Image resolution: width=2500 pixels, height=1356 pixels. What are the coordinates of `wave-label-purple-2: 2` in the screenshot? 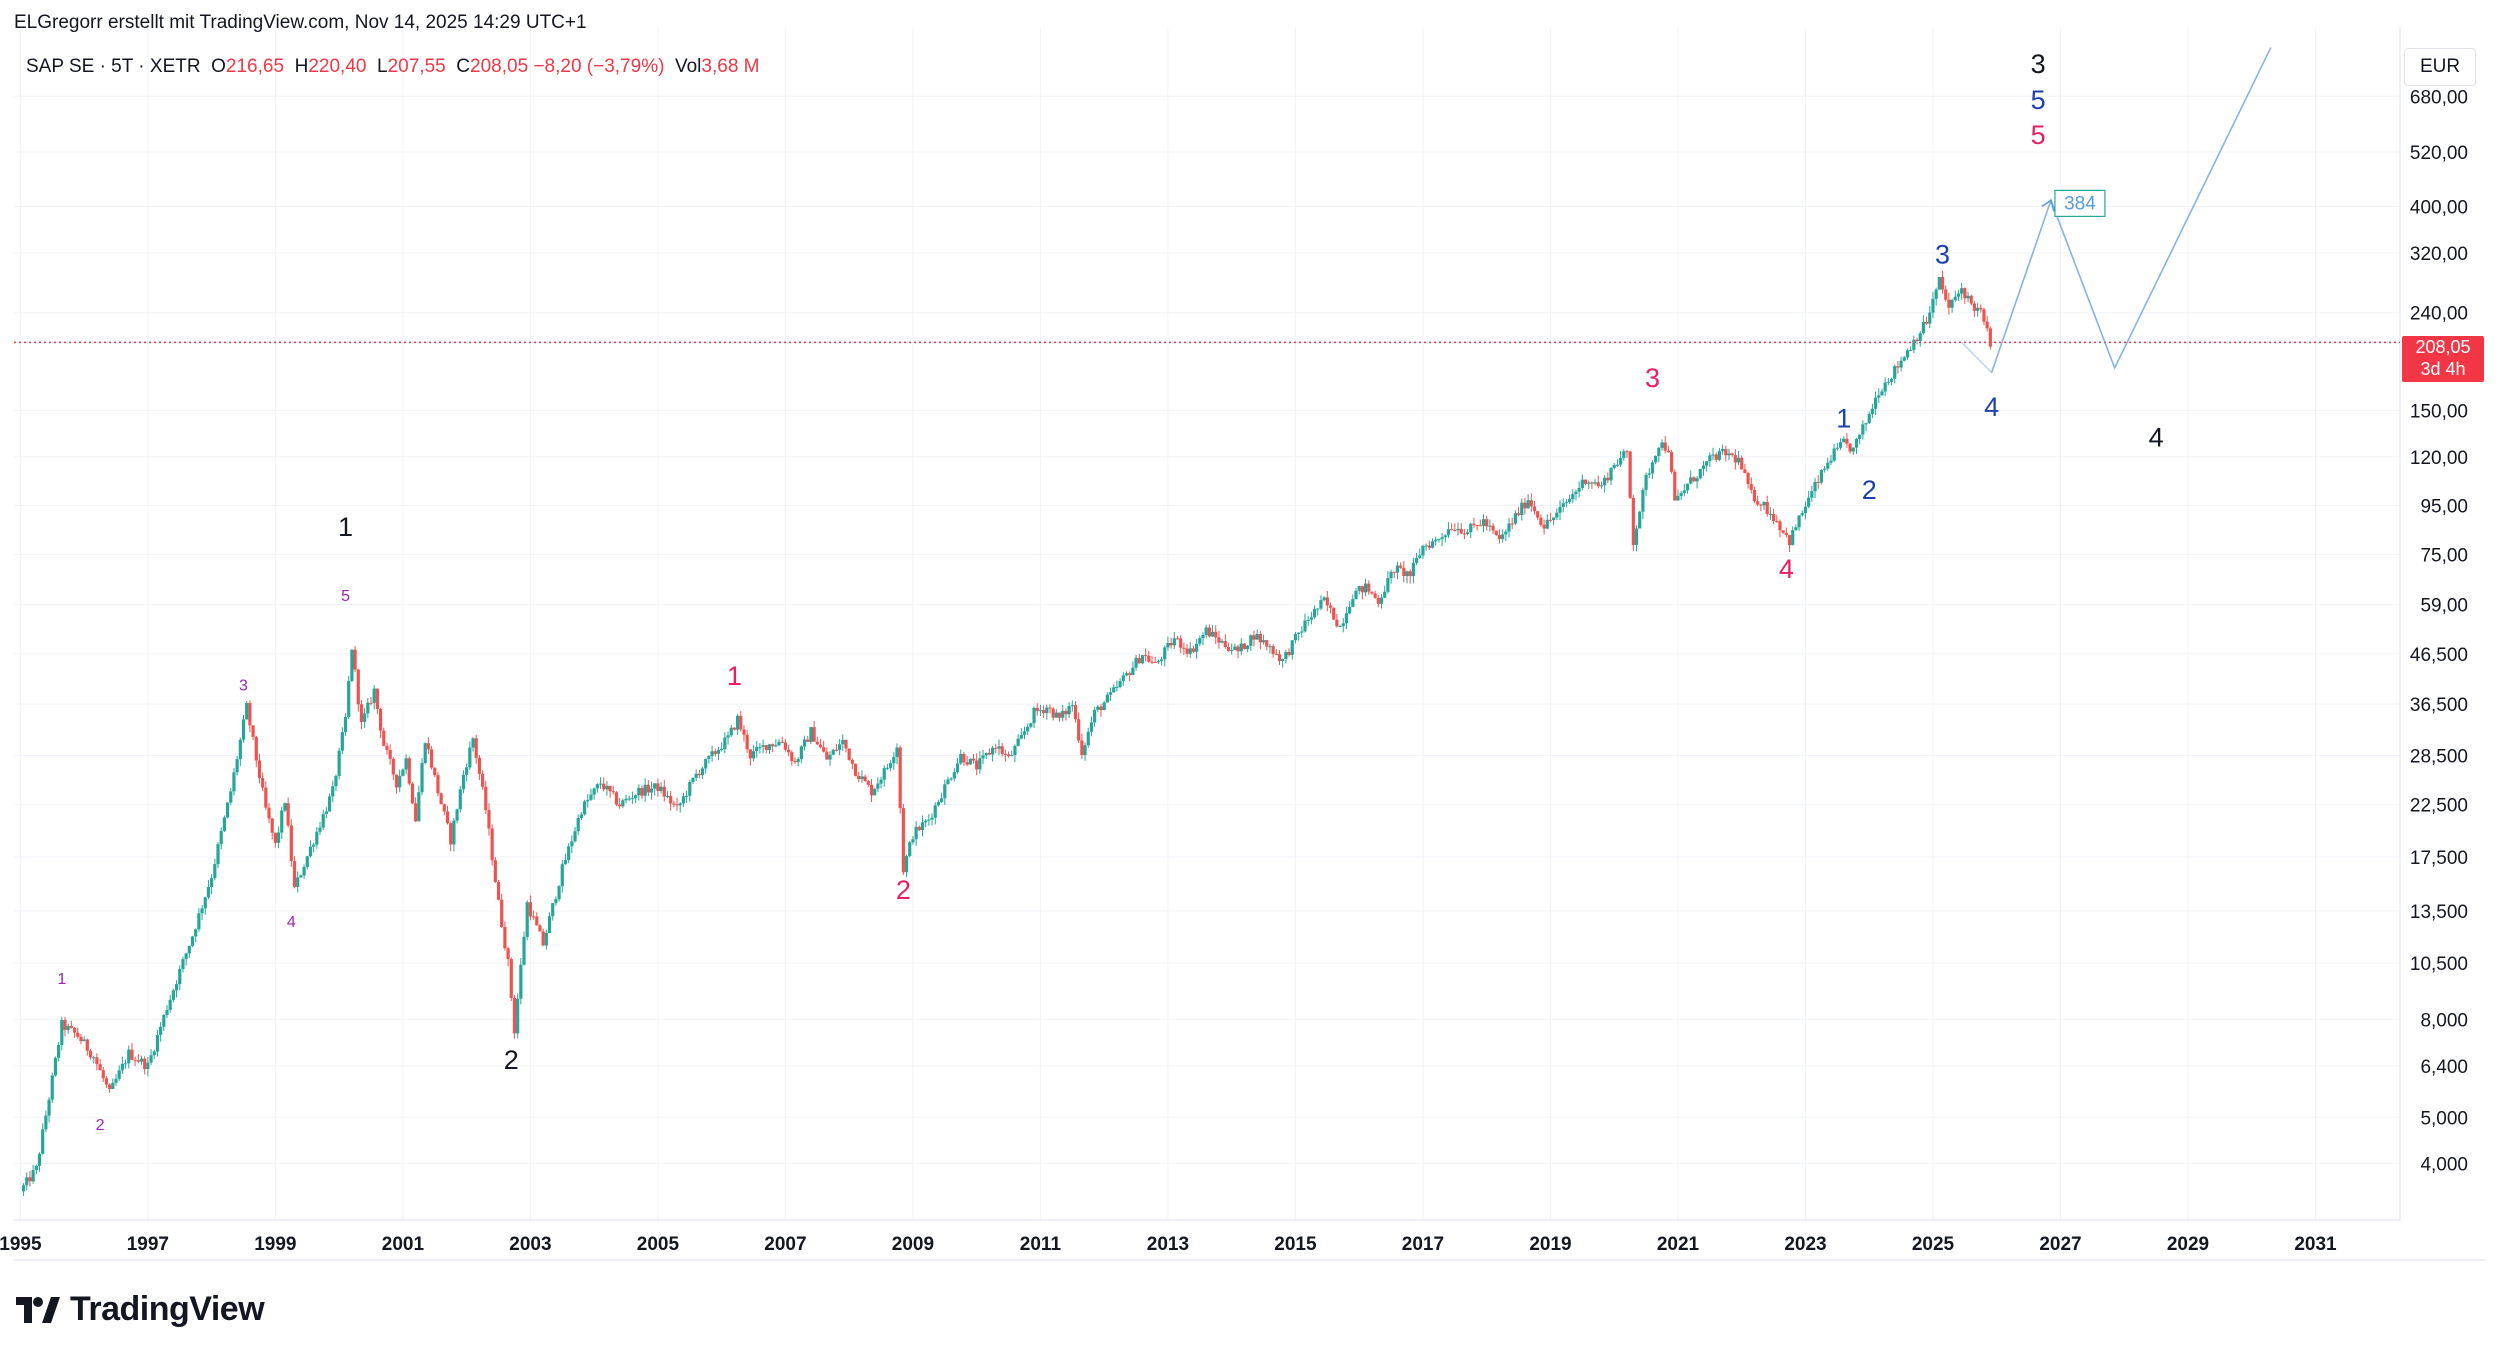 It's located at (100, 1125).